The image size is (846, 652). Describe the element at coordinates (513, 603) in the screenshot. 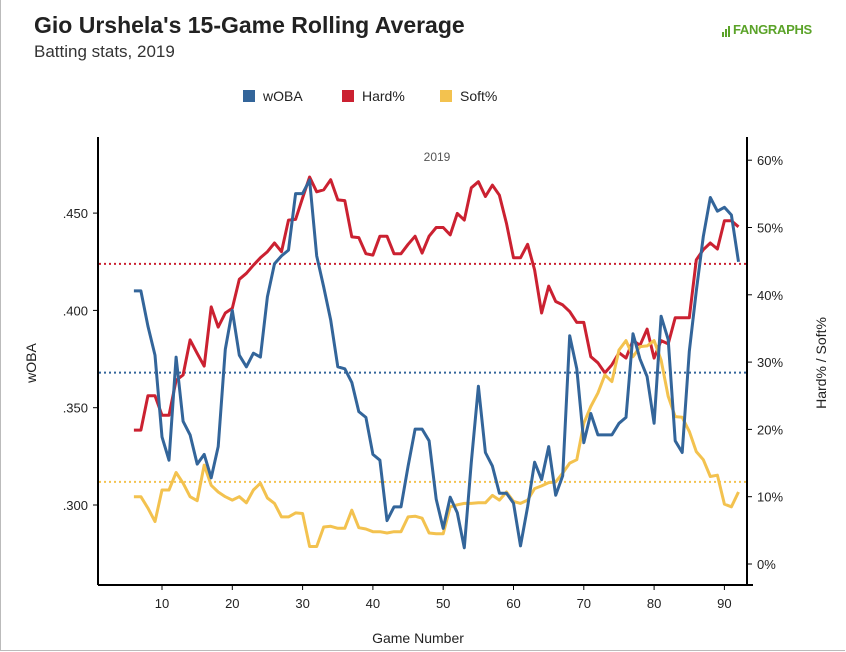

I see `x-tick-label: 60` at that location.